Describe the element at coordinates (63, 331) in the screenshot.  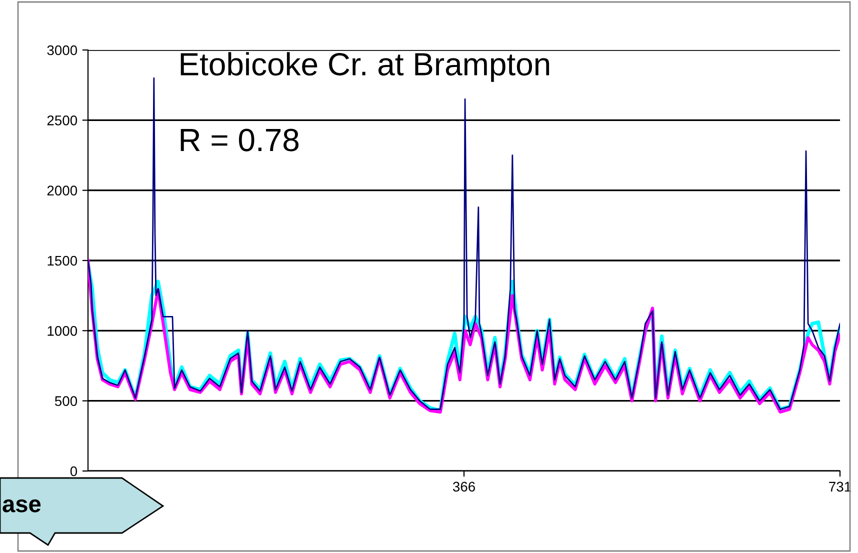
I see `y-tick-label: 1000` at that location.